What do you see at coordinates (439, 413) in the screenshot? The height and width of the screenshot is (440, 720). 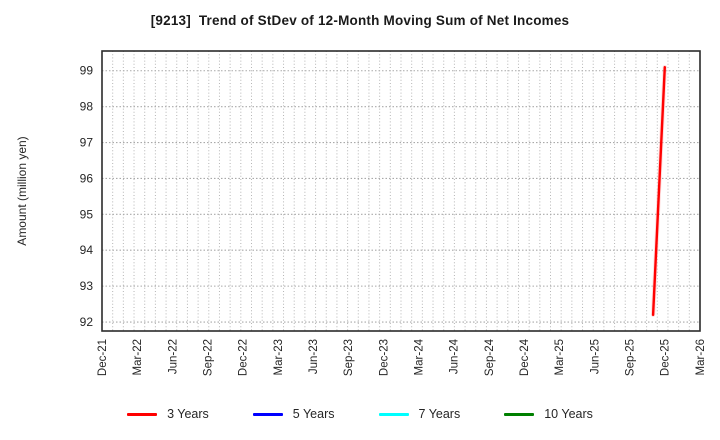 I see `legend-label: 7 Years` at bounding box center [439, 413].